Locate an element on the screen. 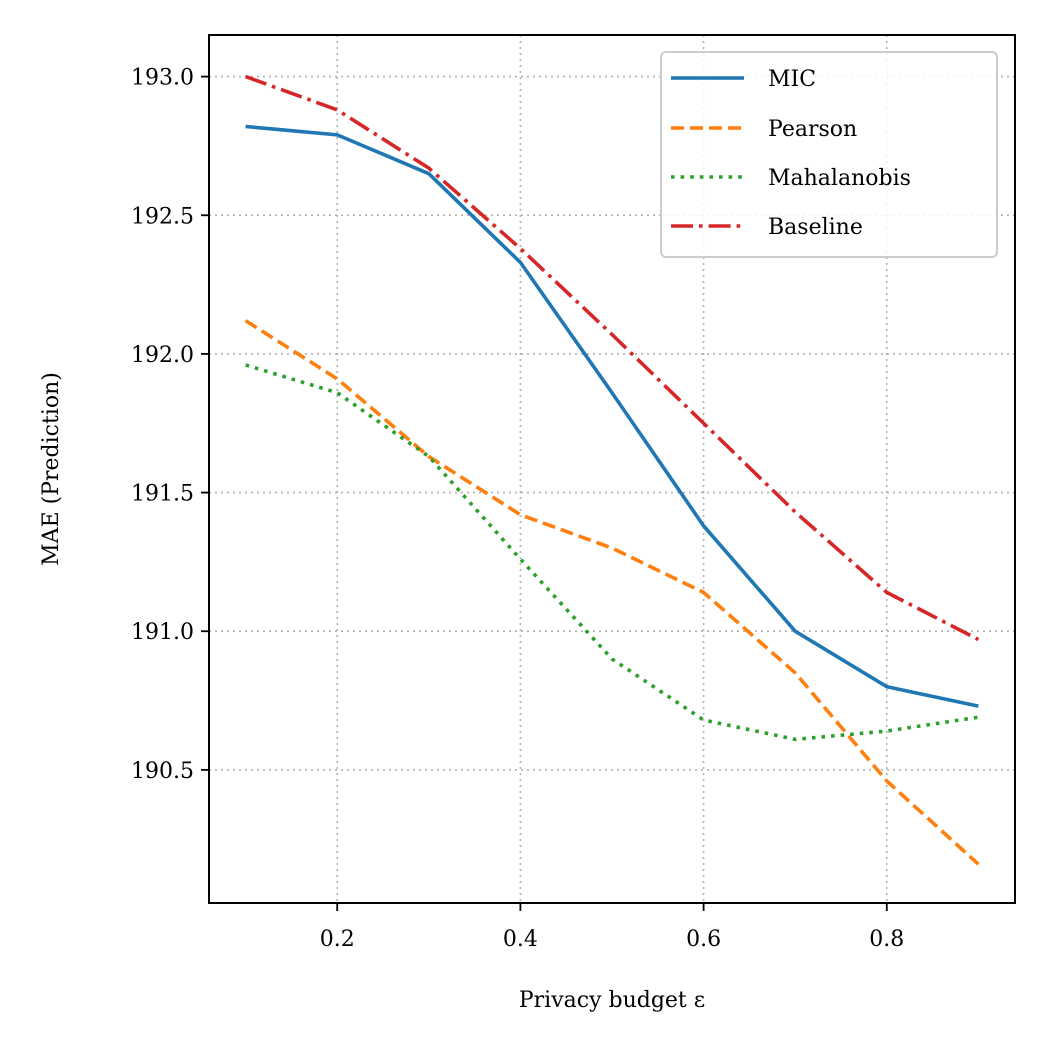 The height and width of the screenshot is (1050, 1050). x-tick-label: 0.6 is located at coordinates (703, 939).